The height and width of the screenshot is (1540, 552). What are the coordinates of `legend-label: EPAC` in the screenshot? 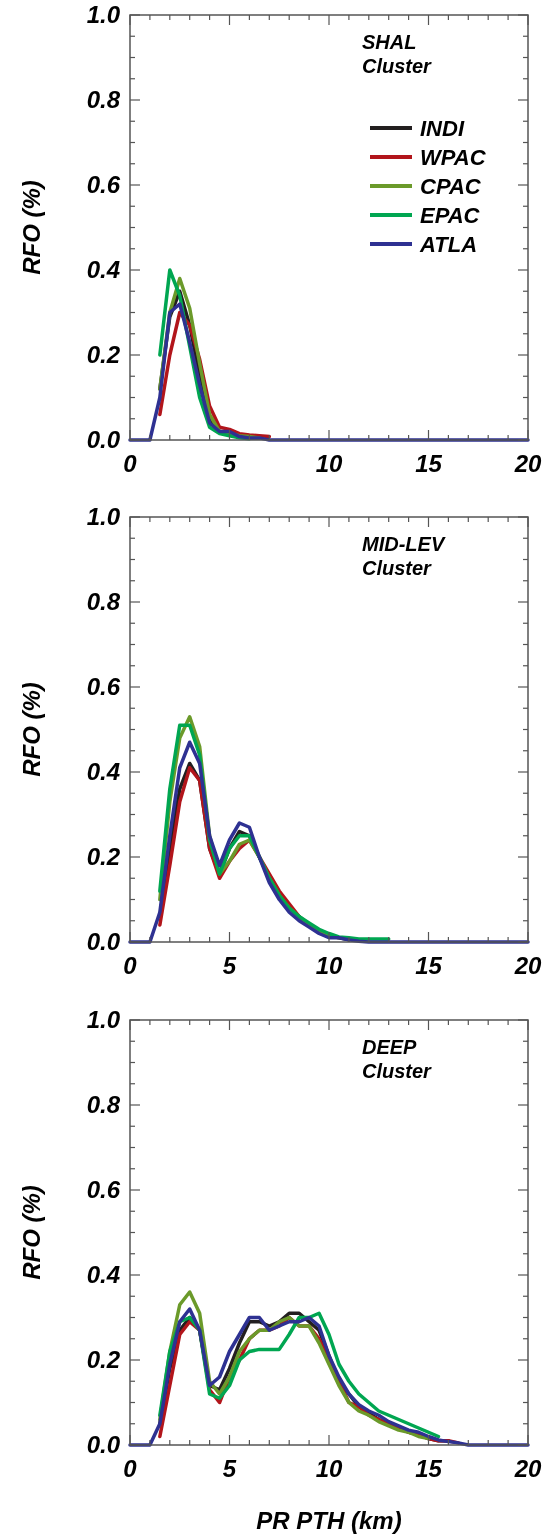 It's located at (450, 215).